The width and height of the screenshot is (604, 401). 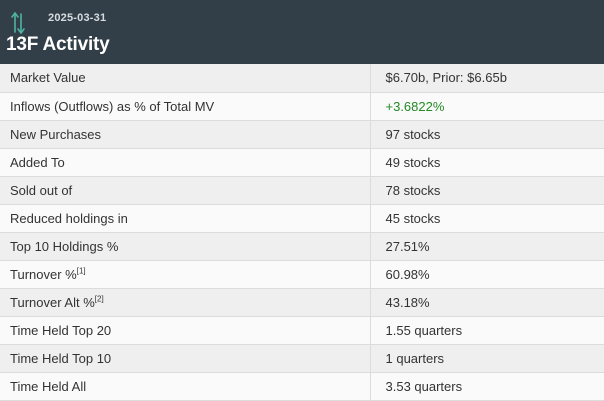 I want to click on row-label: New Purchases, so click(x=185, y=134).